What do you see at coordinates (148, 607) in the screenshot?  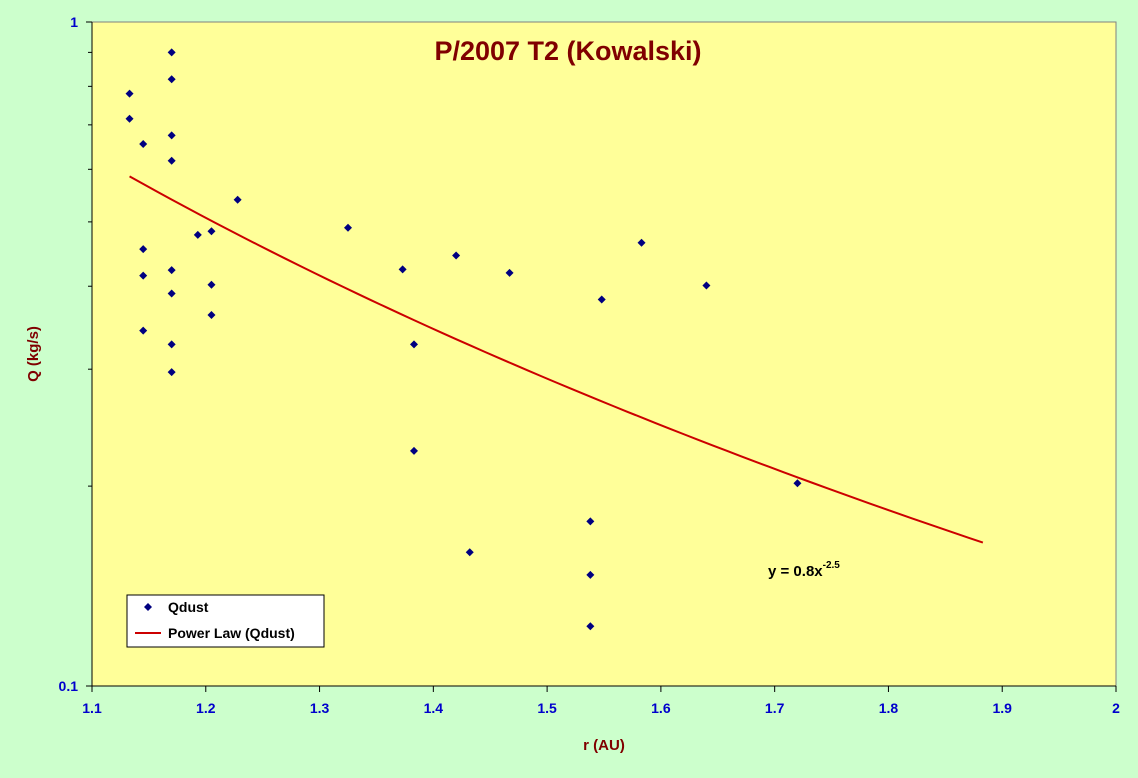 I see `legend-marker-qdust` at bounding box center [148, 607].